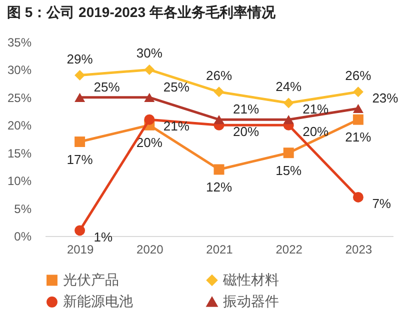 The width and height of the screenshot is (416, 321). Describe the element at coordinates (149, 53) in the screenshot. I see `data-label: 30%` at that location.